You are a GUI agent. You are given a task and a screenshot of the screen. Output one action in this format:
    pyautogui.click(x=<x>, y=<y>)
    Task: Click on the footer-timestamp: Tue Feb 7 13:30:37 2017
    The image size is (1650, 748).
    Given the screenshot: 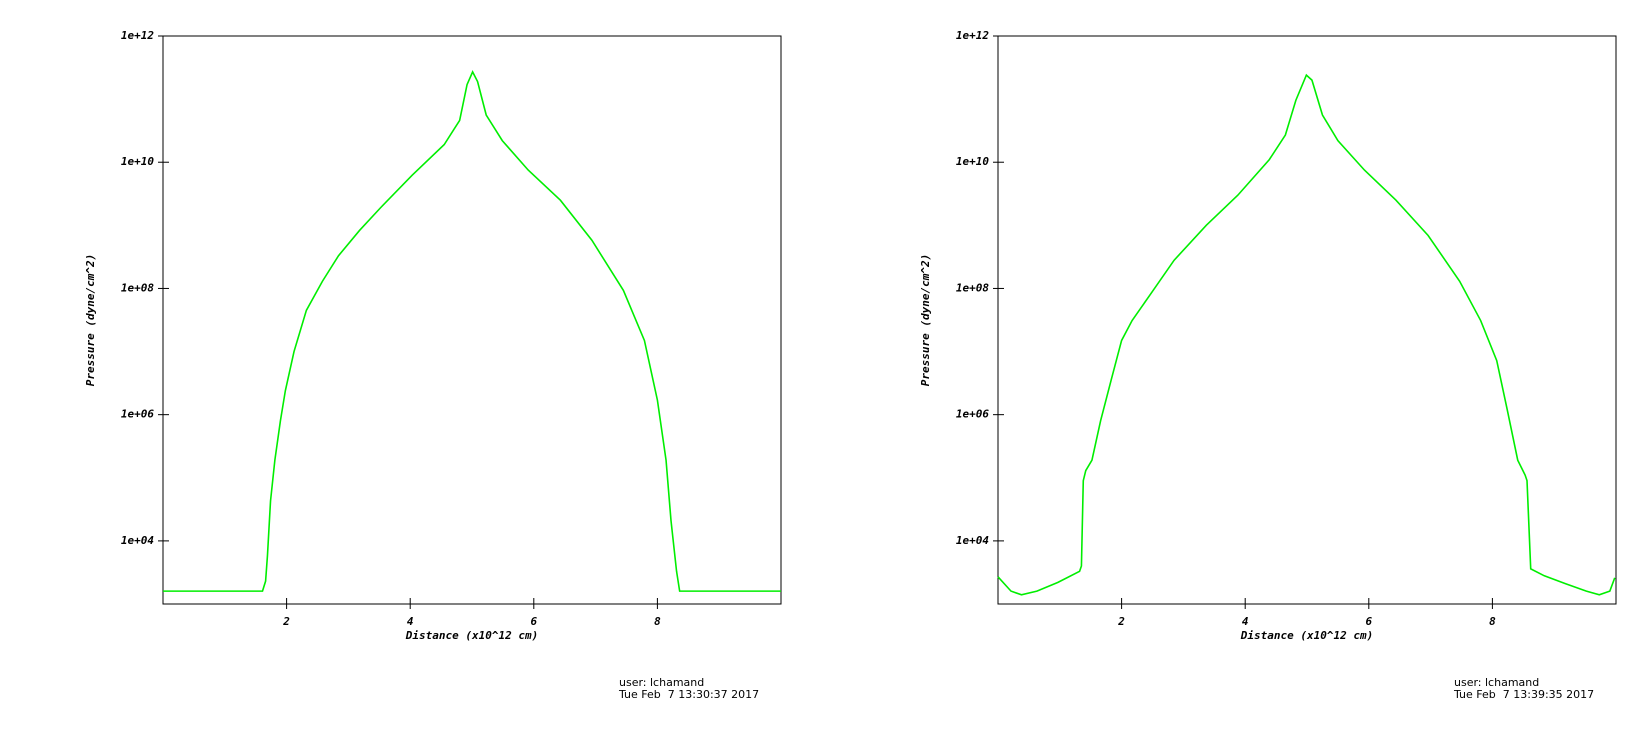 What is the action you would take?
    pyautogui.click(x=688, y=694)
    